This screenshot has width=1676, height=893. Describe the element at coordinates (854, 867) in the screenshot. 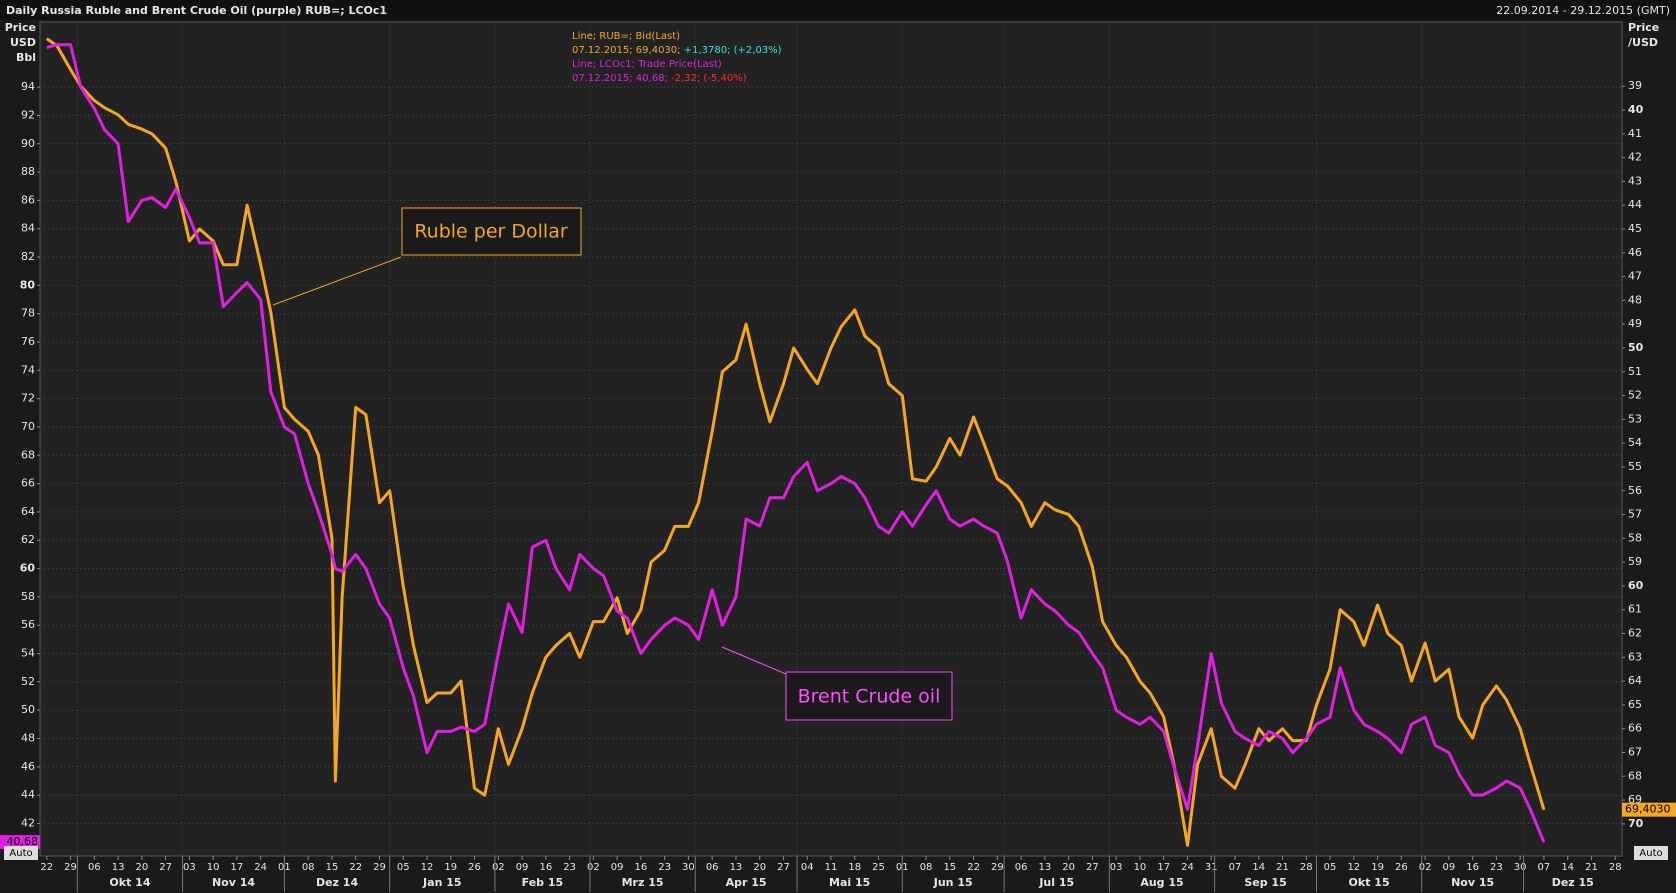

I see `x-tick-label: 18` at that location.